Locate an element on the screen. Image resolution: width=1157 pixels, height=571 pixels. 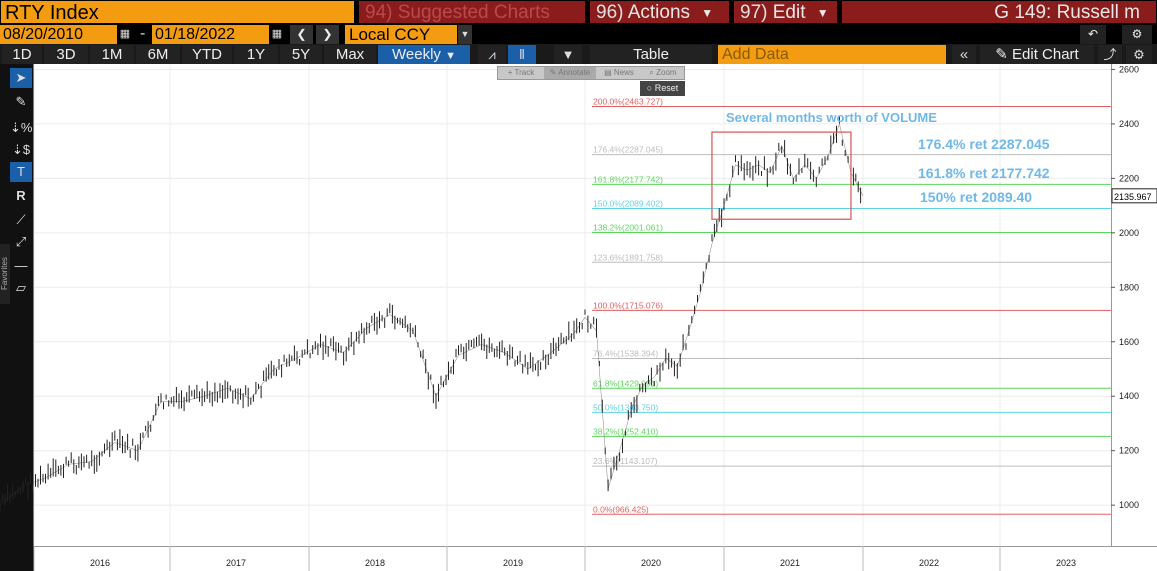
fib-level-label: 50.0%(1340.750) is located at coordinates (625, 407).